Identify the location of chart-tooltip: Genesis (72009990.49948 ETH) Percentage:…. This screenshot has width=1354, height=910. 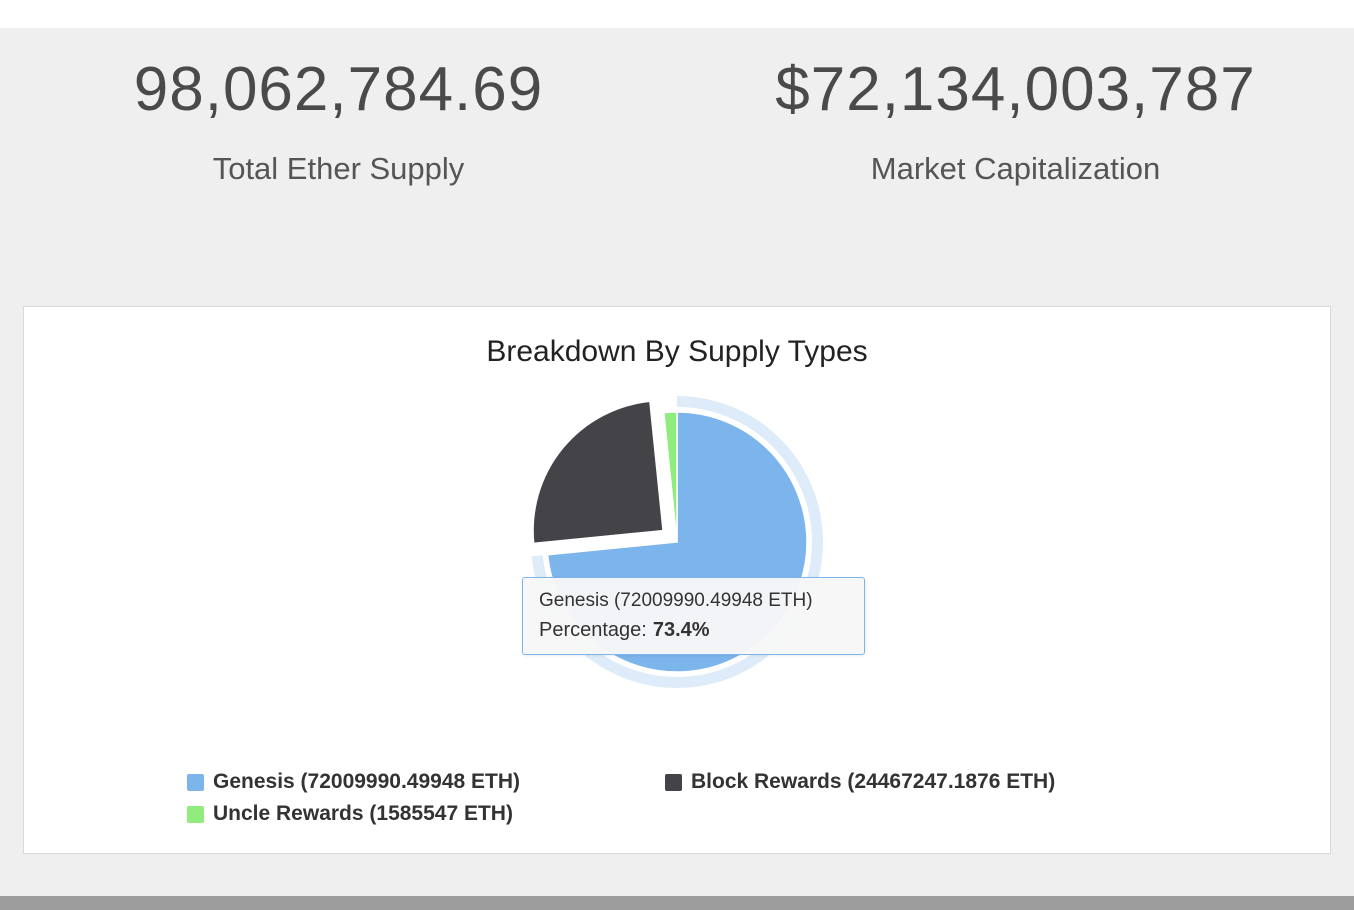
(693, 616).